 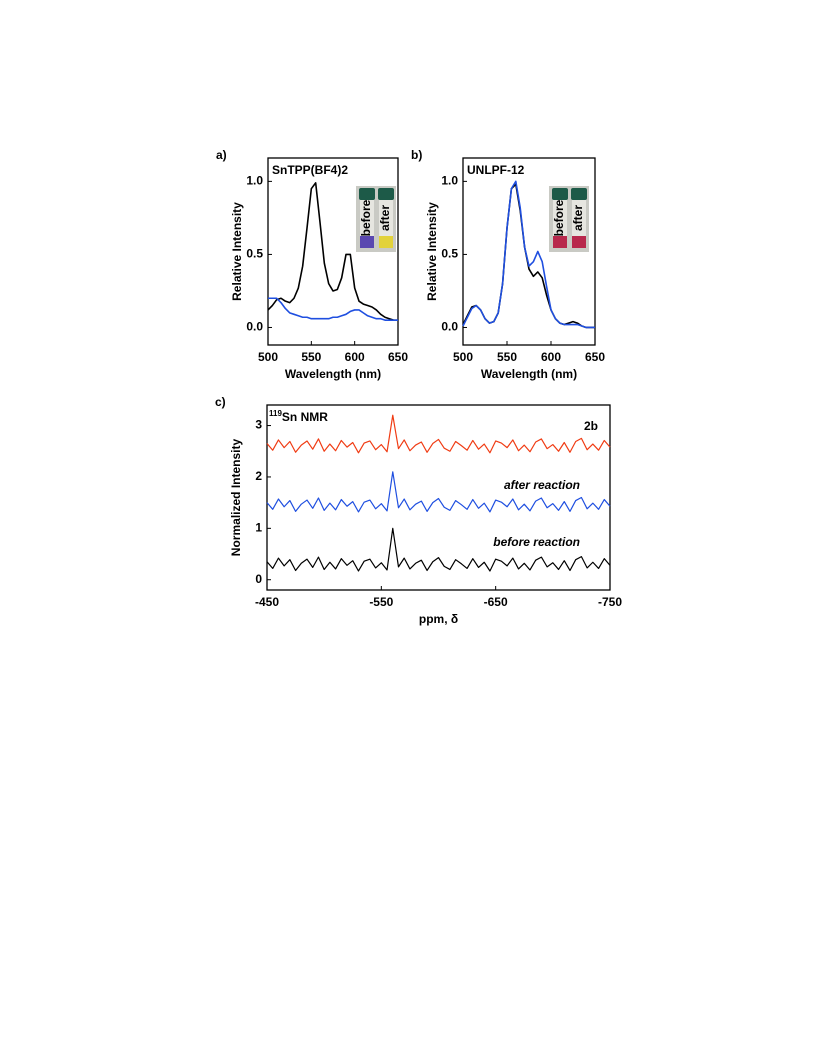 What do you see at coordinates (610, 602) in the screenshot?
I see `x-tick-label: -750` at bounding box center [610, 602].